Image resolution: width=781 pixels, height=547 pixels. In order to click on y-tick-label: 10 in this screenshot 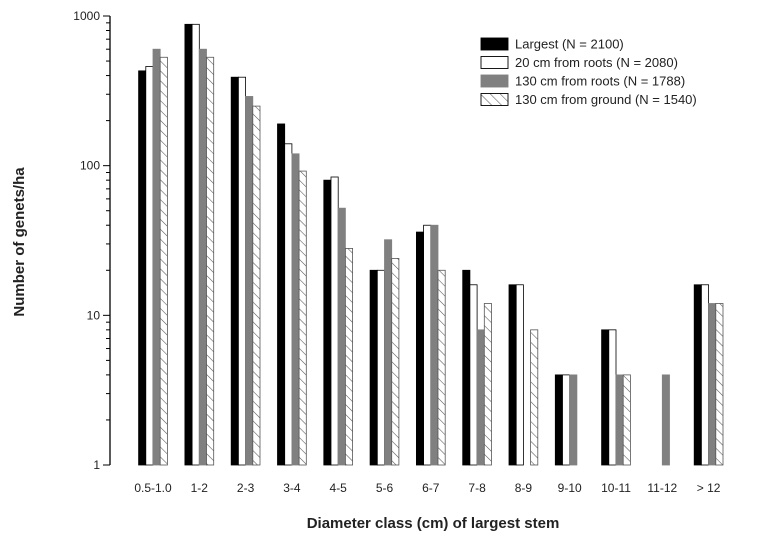, I will do `click(94, 315)`.